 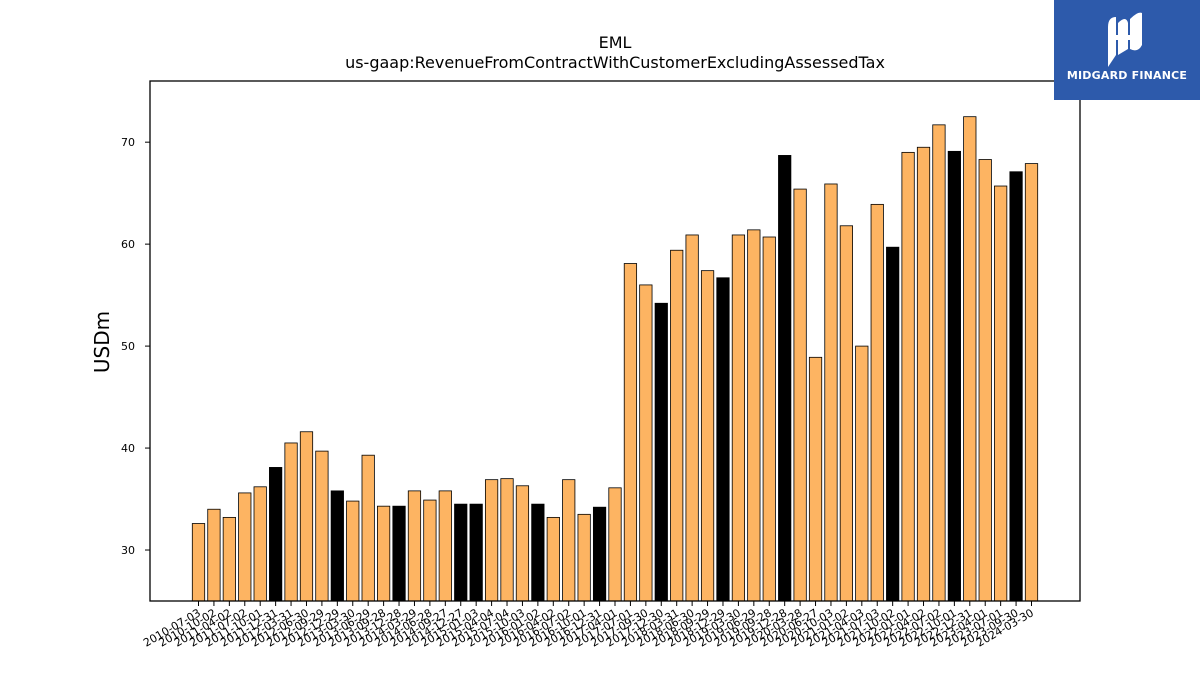 I want to click on brand-logo: MIDGARD FINANCE, so click(x=1127, y=50).